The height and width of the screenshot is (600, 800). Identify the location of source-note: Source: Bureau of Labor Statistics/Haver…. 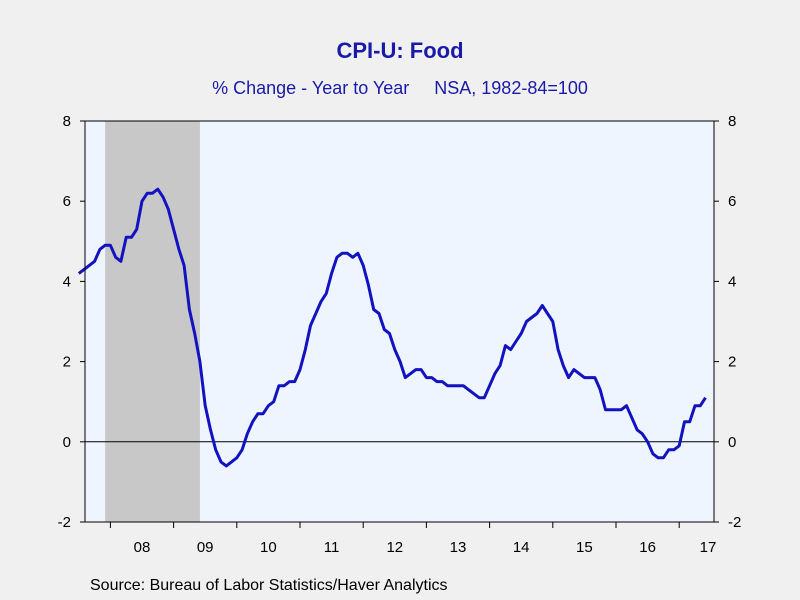
(269, 585).